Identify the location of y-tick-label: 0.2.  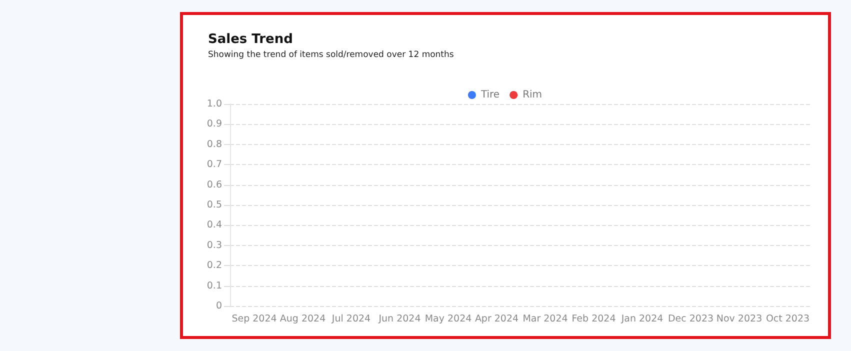
(214, 266).